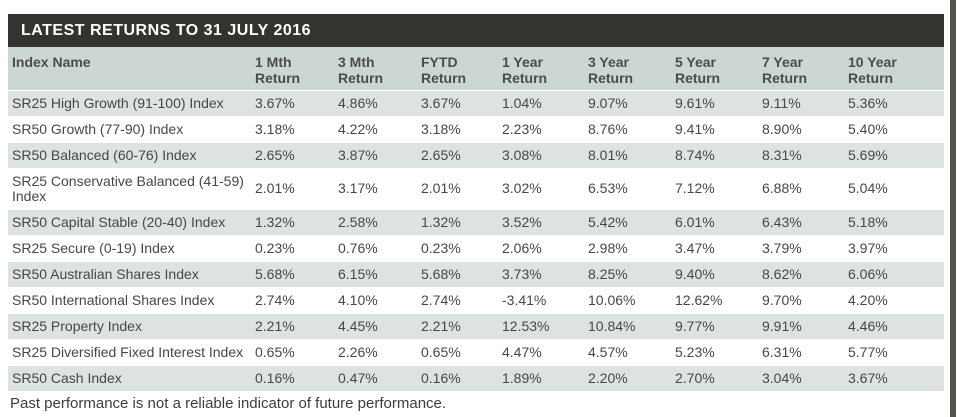  Describe the element at coordinates (631, 154) in the screenshot. I see `return-value-cell: 8.01%` at that location.